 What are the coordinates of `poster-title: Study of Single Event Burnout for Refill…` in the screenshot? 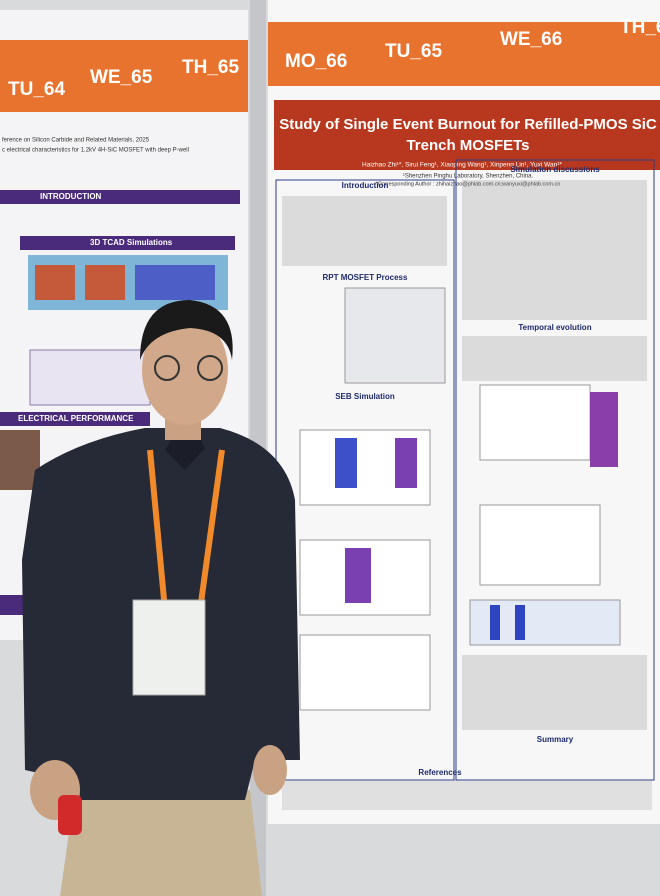 It's located at (468, 124).